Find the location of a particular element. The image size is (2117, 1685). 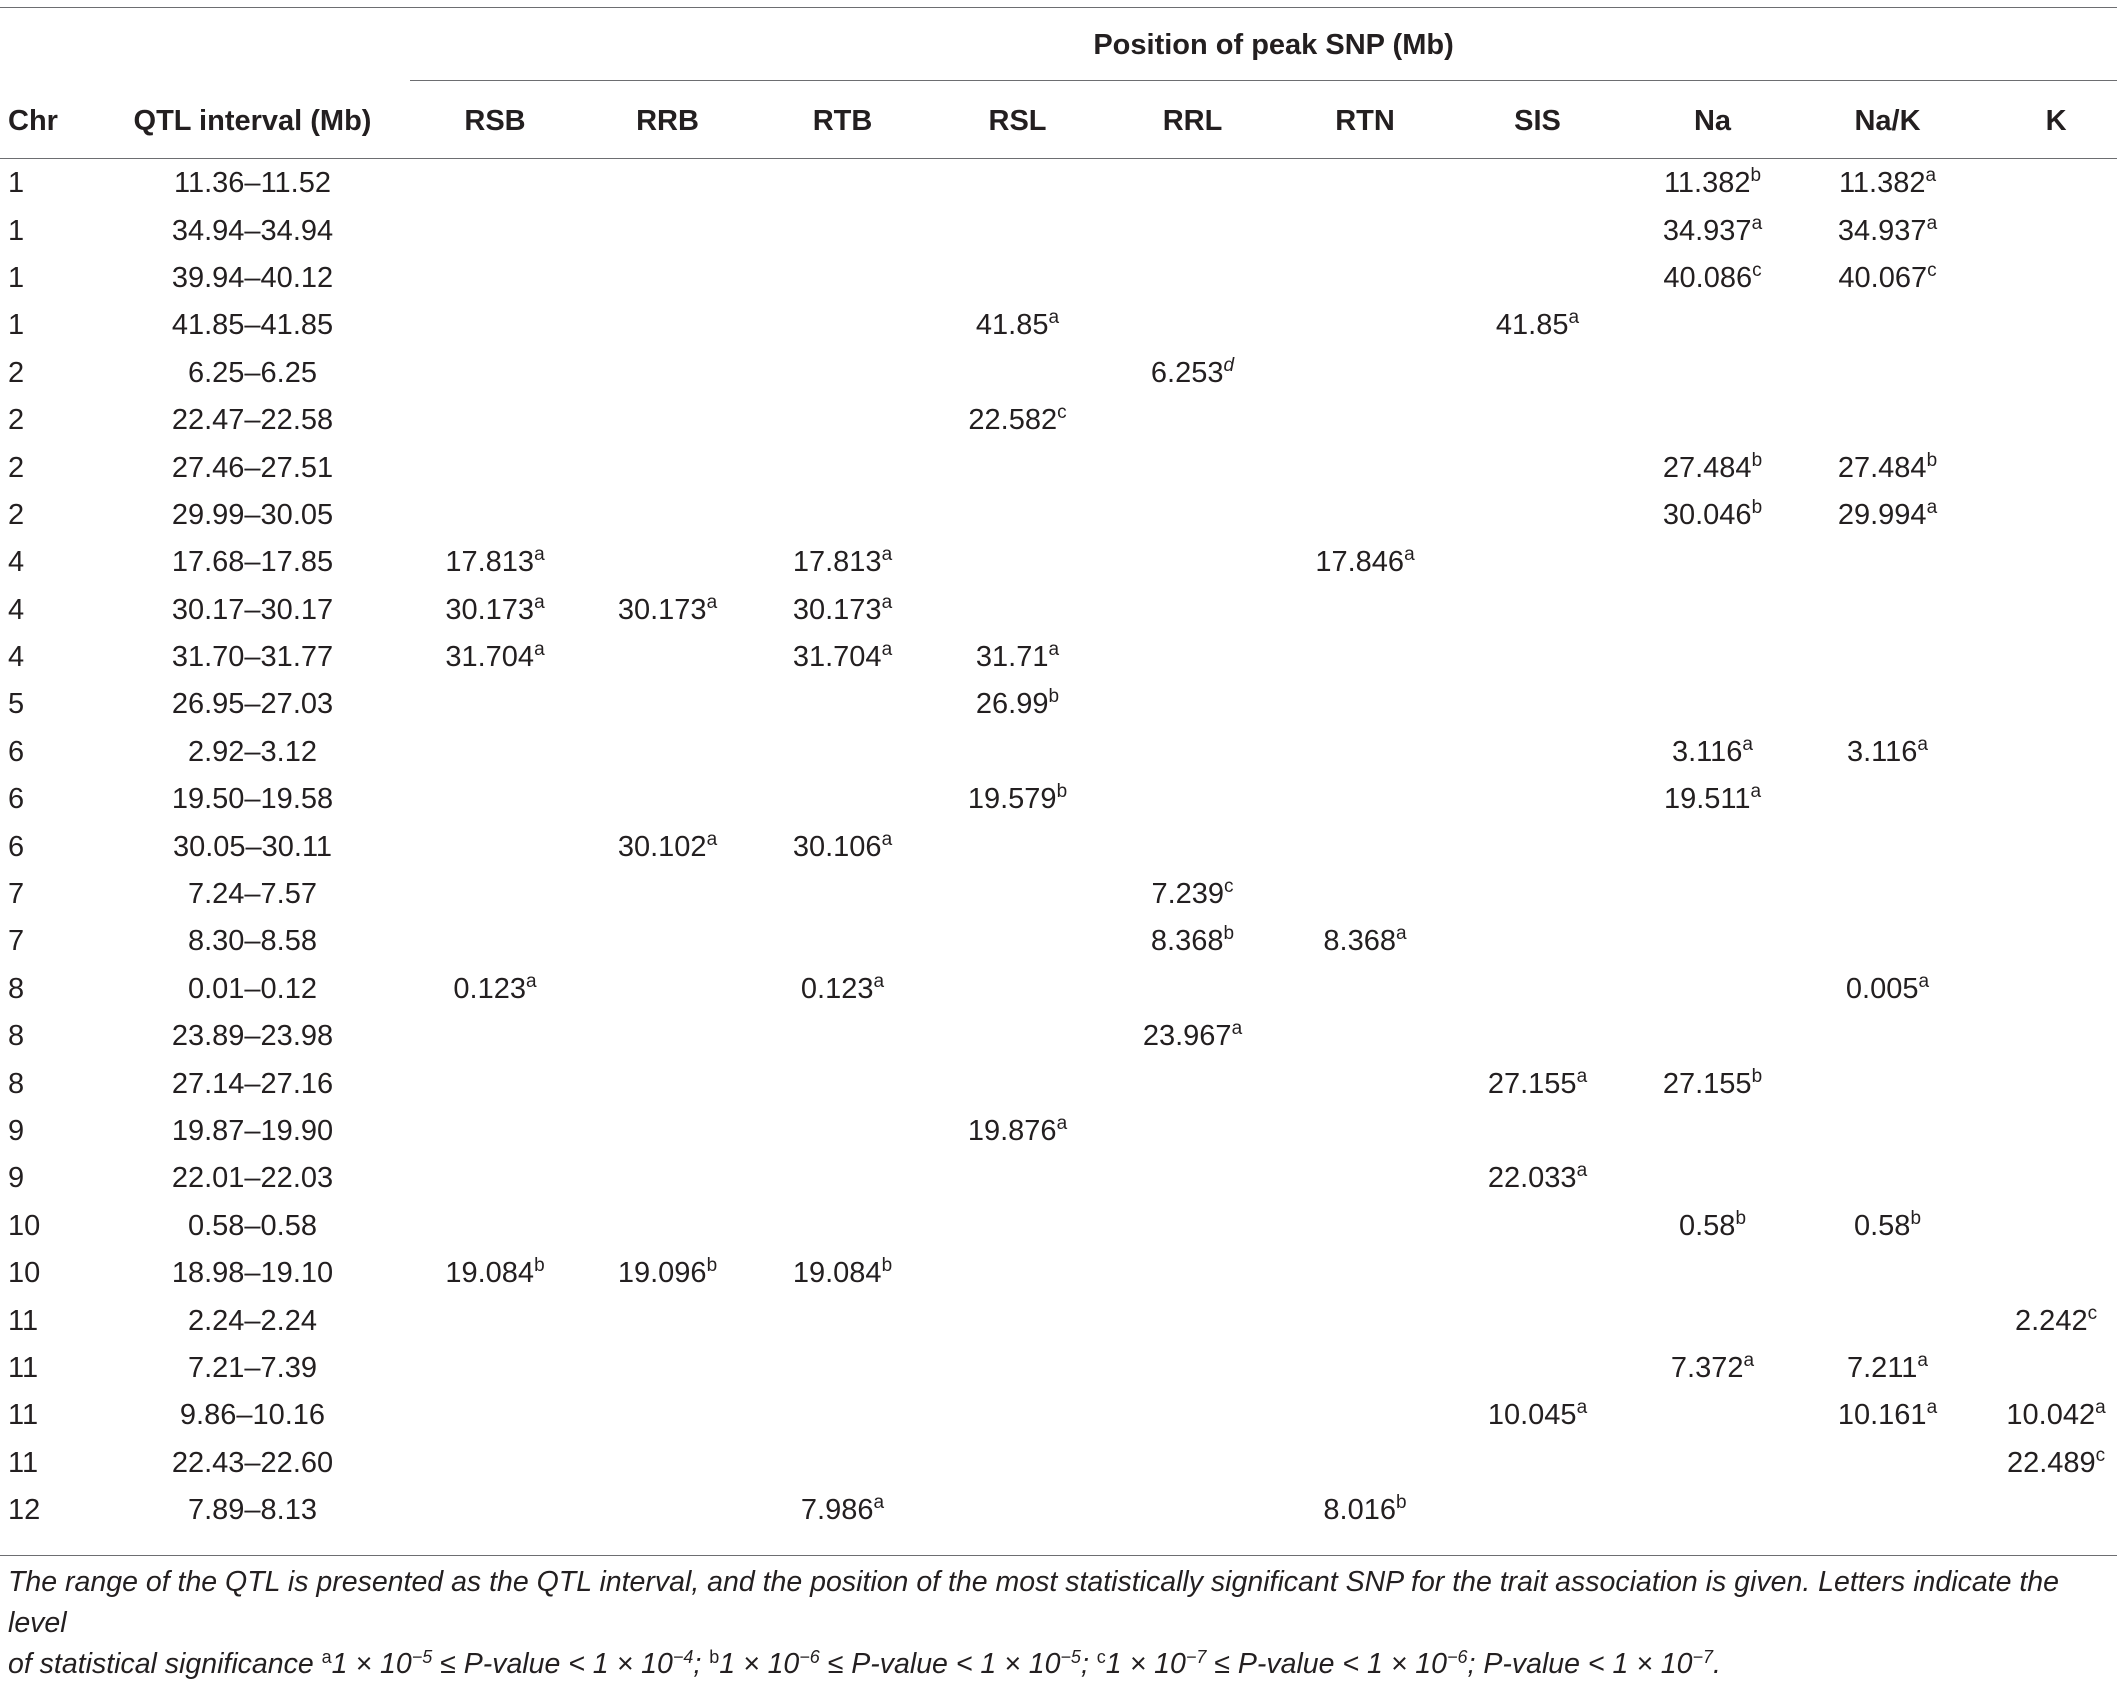

table-row: 6 19.50–19.58 19.579b 19.511a is located at coordinates (1058, 799).